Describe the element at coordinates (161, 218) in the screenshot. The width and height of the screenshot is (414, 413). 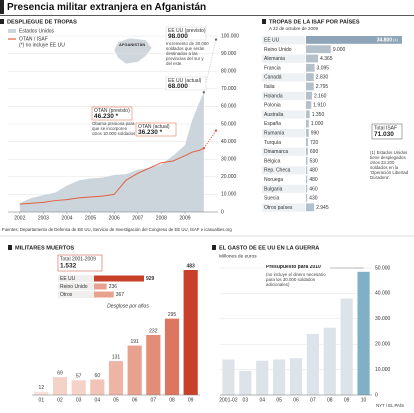
I see `x-tick-label: 2008` at that location.